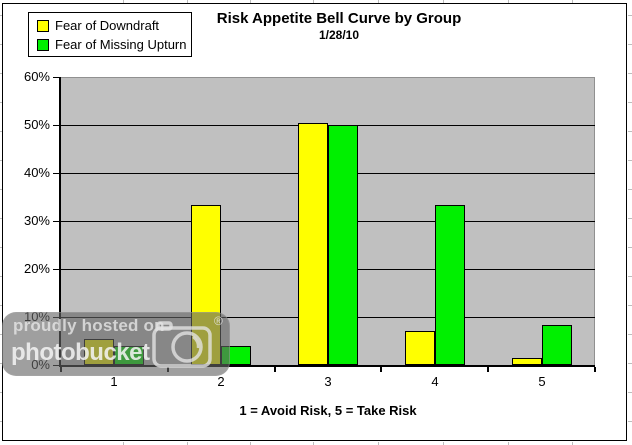  Describe the element at coordinates (339, 18) in the screenshot. I see `chart-title: Risk Appetite Bell Curve by Group` at that location.